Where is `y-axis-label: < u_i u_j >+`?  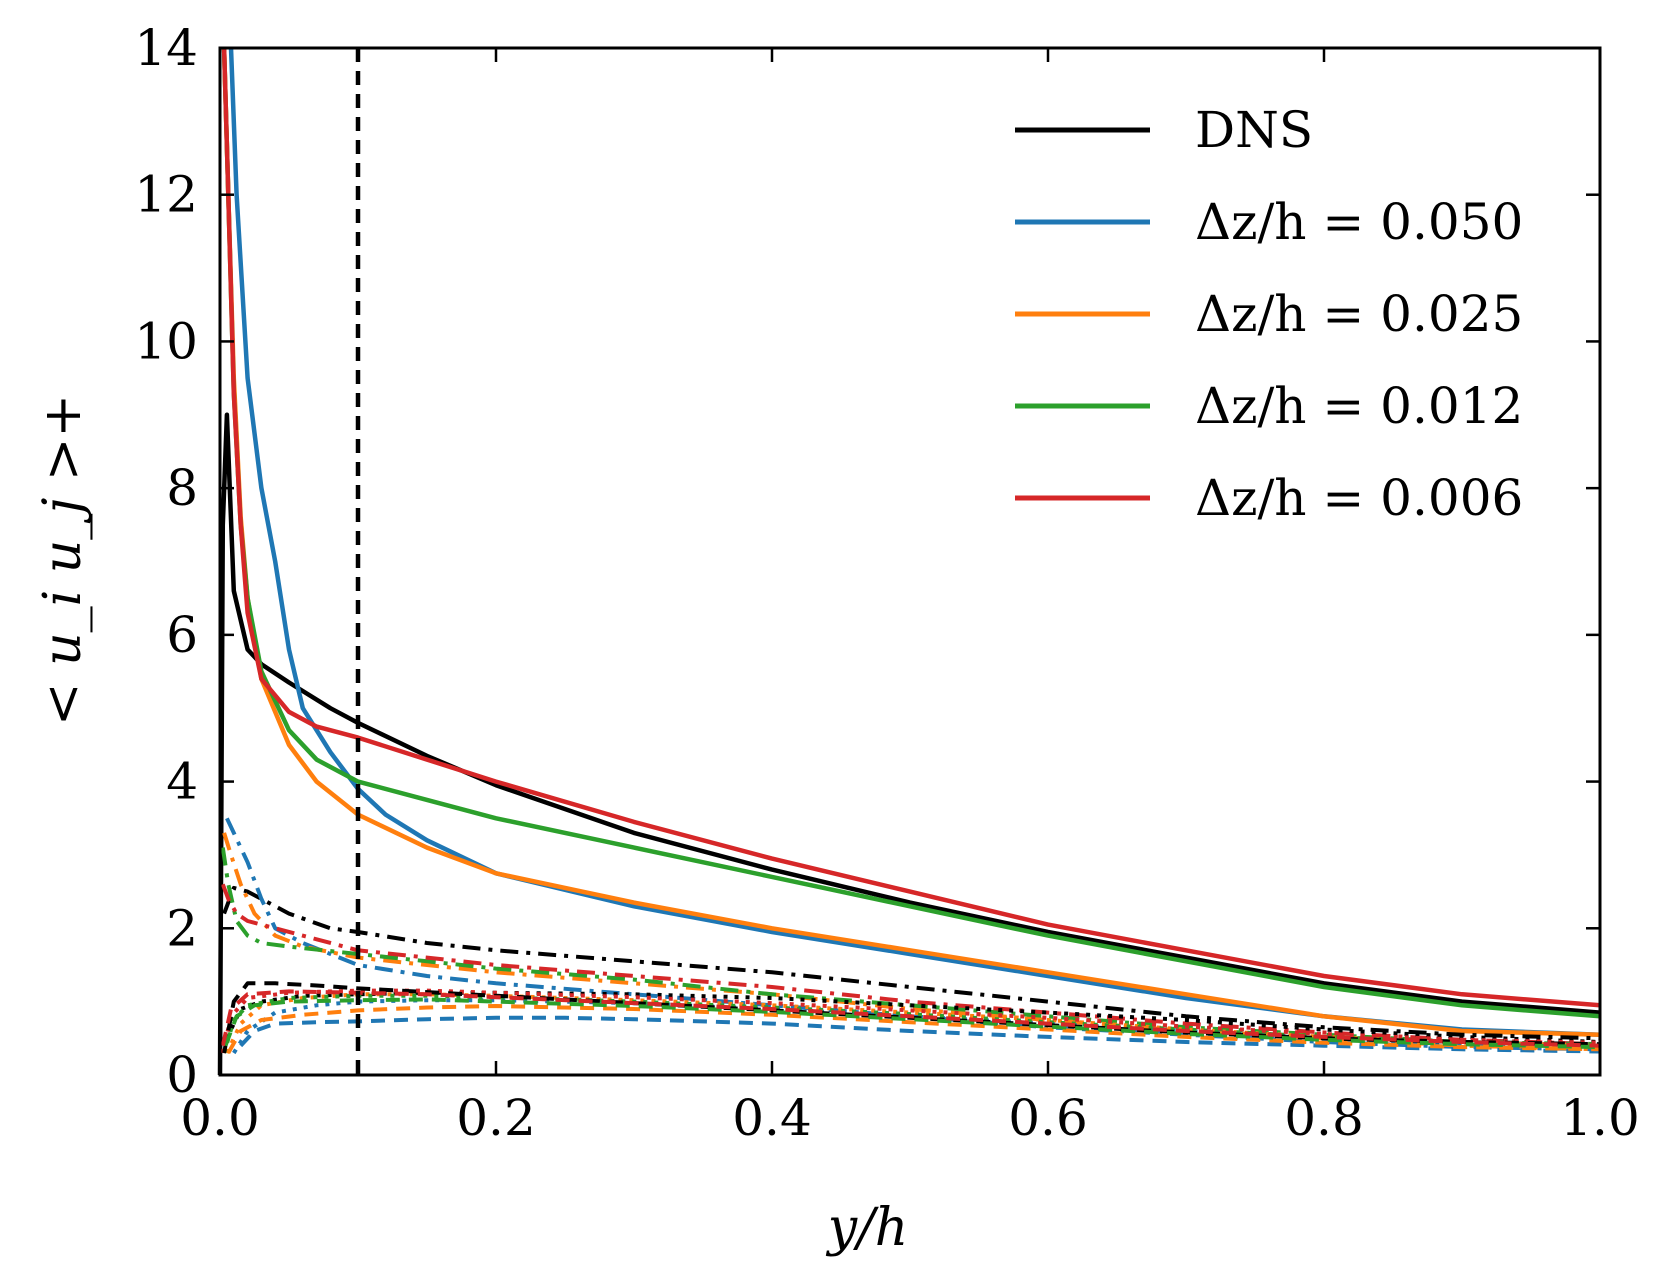
y-axis-label: < u_i u_j >+ is located at coordinates (63, 560).